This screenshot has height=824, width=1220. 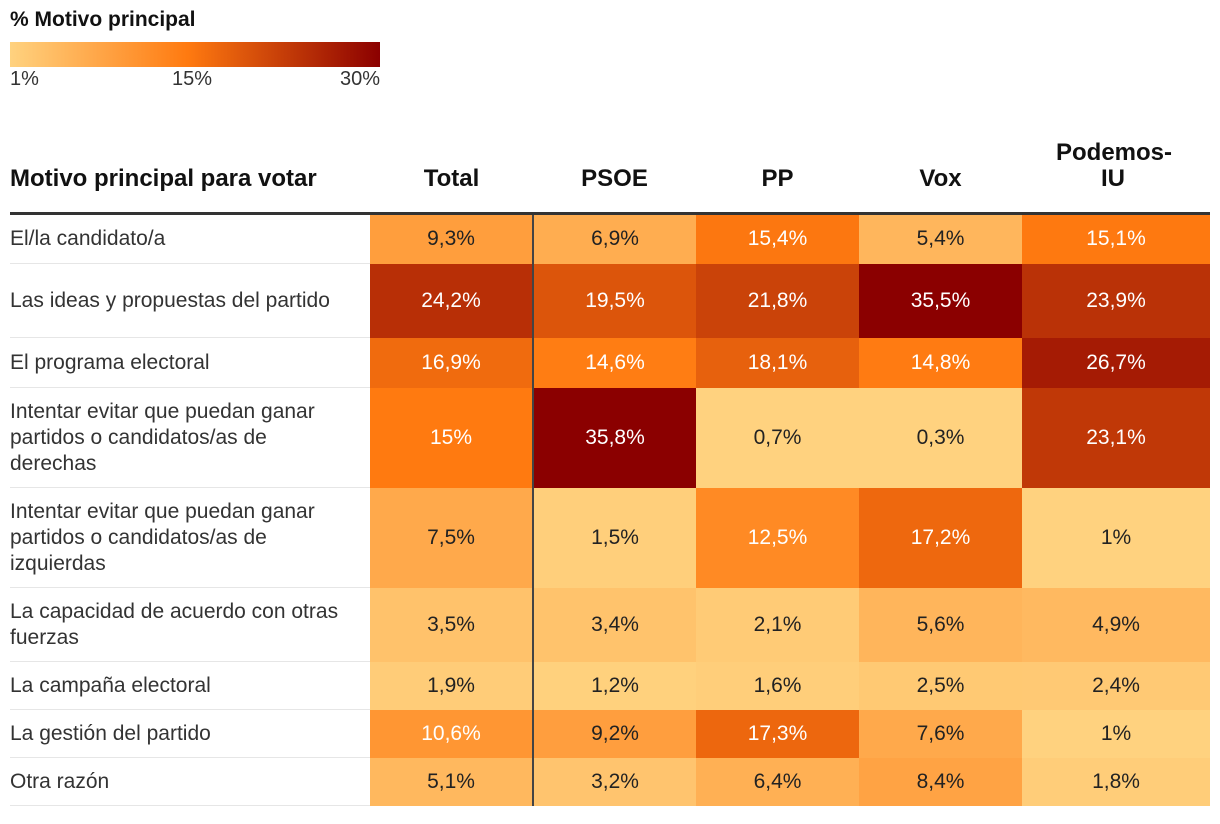 I want to click on heatmap-cell: 23,1%, so click(x=1116, y=437).